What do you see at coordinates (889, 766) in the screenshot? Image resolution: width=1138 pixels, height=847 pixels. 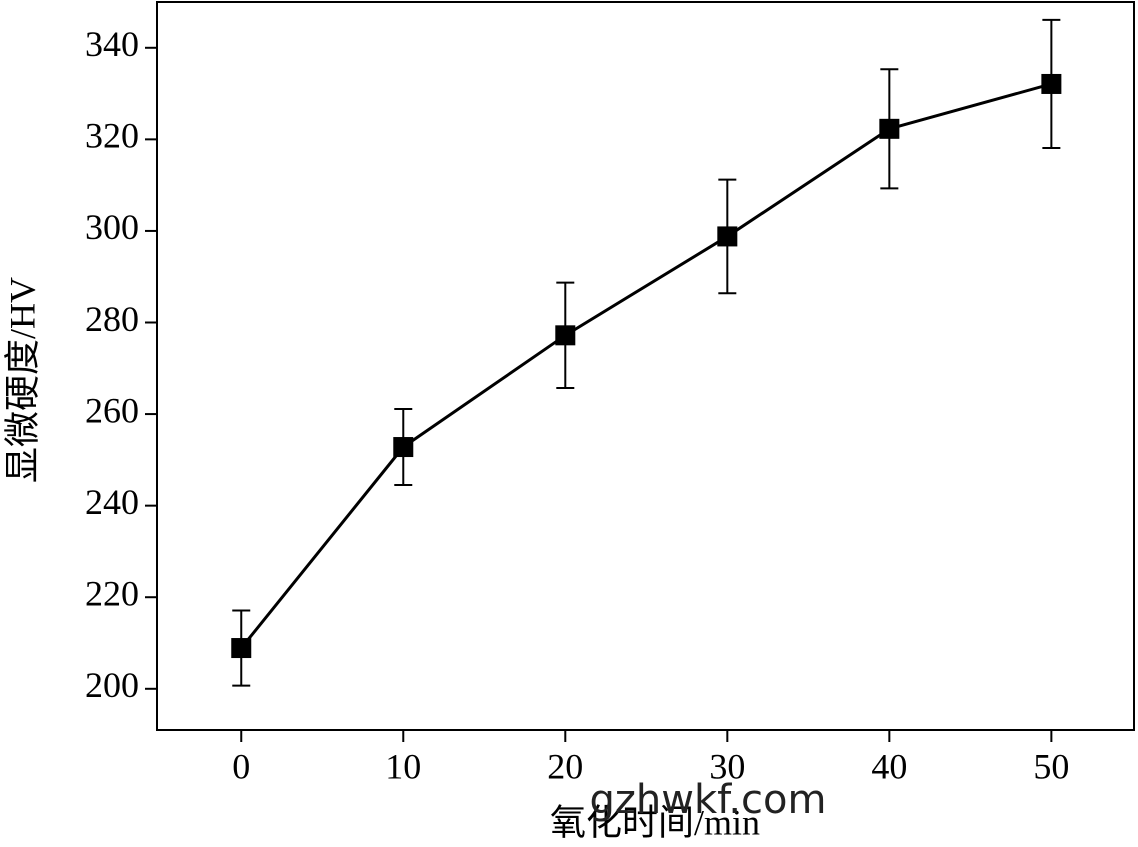 I see `x-tick-label: 40` at bounding box center [889, 766].